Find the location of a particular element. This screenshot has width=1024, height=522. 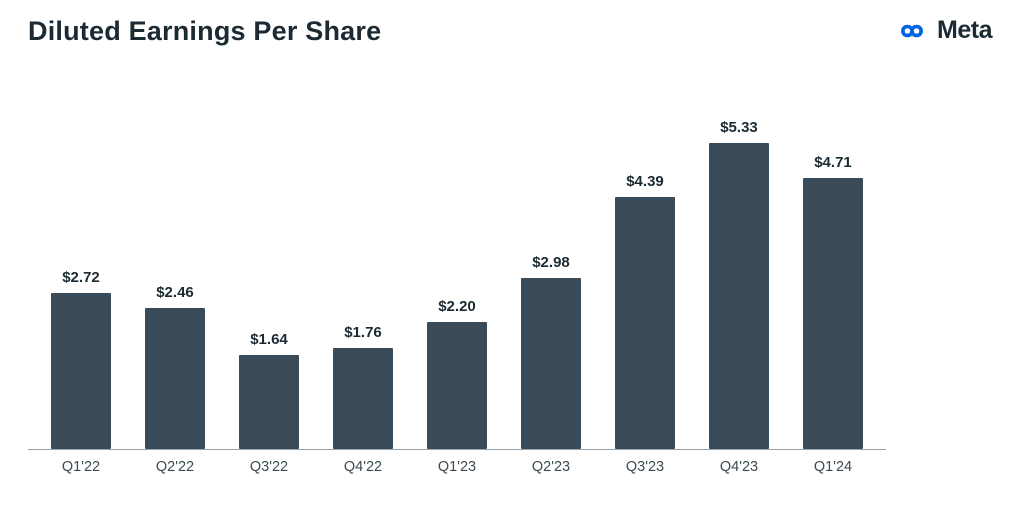

bar-group: $2.20 is located at coordinates (457, 373).